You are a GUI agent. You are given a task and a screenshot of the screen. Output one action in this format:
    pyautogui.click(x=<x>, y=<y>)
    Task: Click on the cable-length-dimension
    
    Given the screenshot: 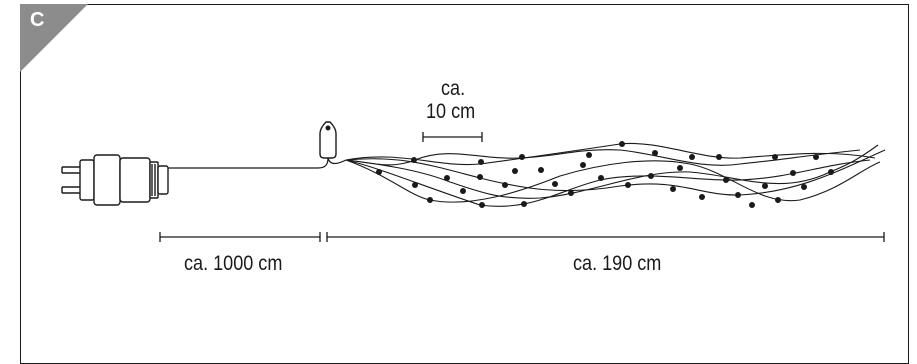 What is the action you would take?
    pyautogui.click(x=240, y=237)
    